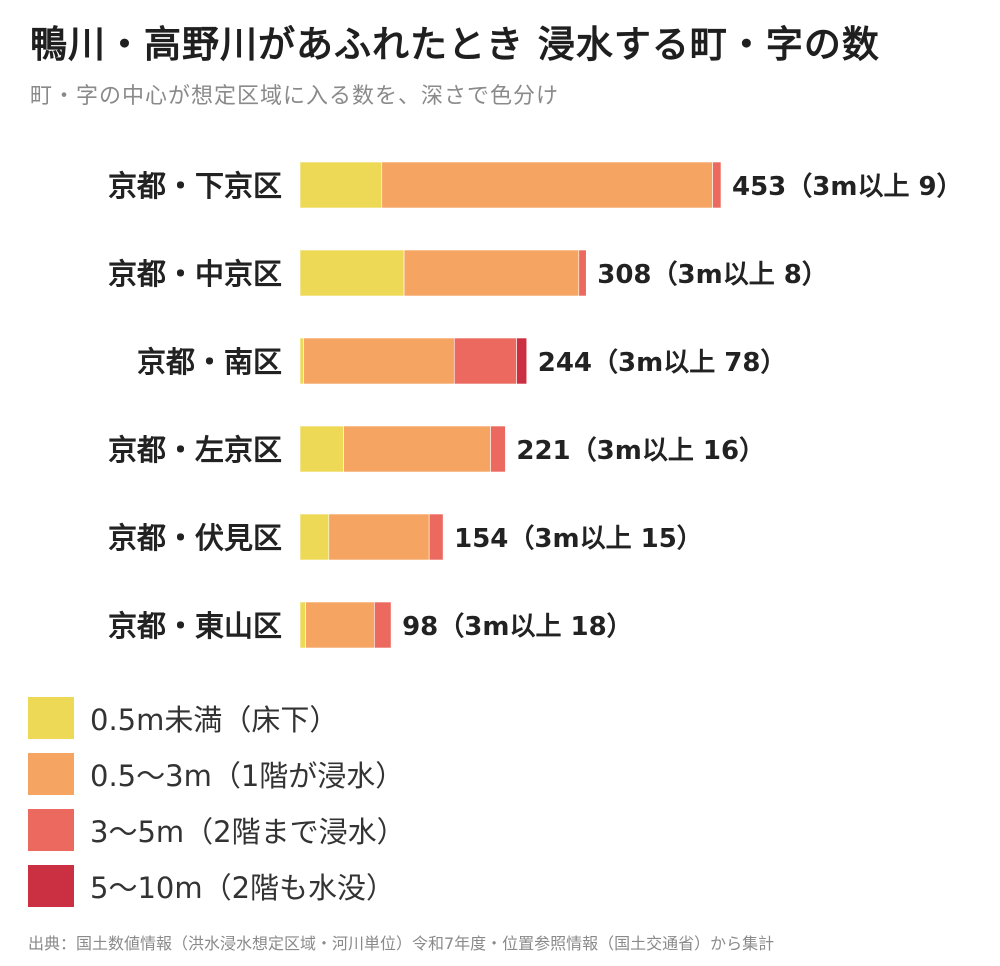 This screenshot has width=1000, height=966. Describe the element at coordinates (847, 187) in the screenshot. I see `value-label: 453（3m以上 9）` at that location.